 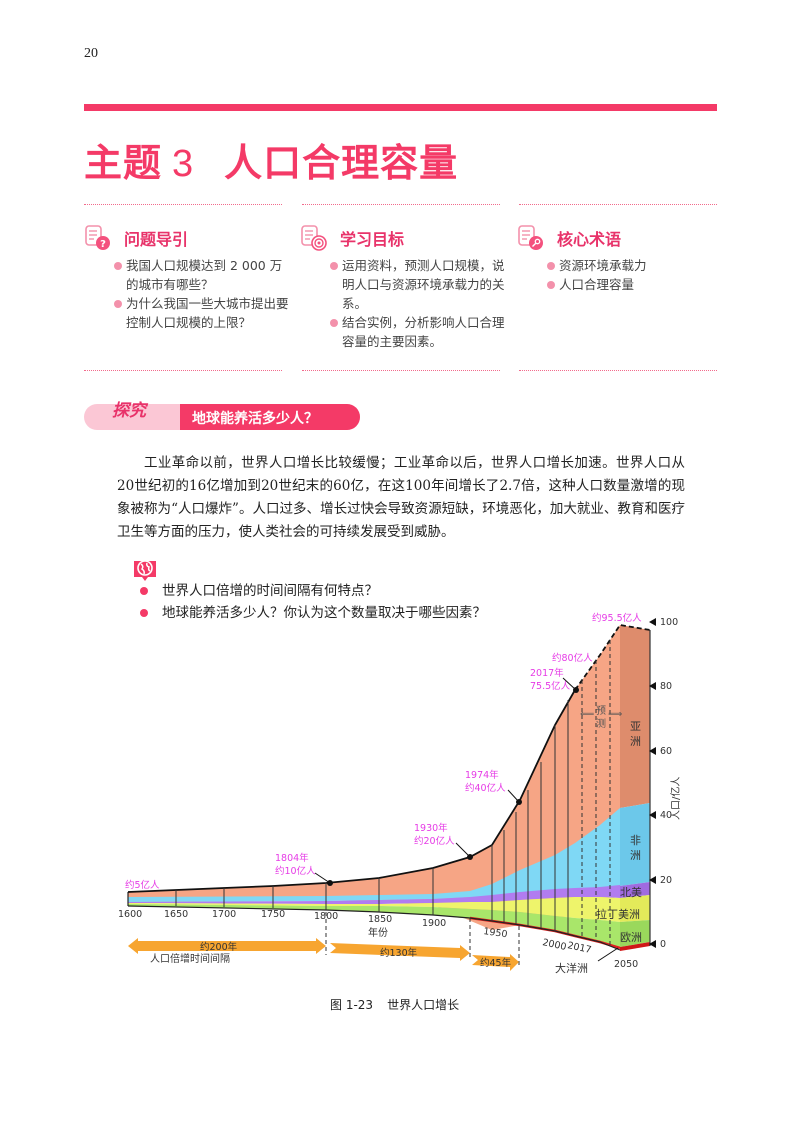 I want to click on svg-text: 1700, so click(x=224, y=914).